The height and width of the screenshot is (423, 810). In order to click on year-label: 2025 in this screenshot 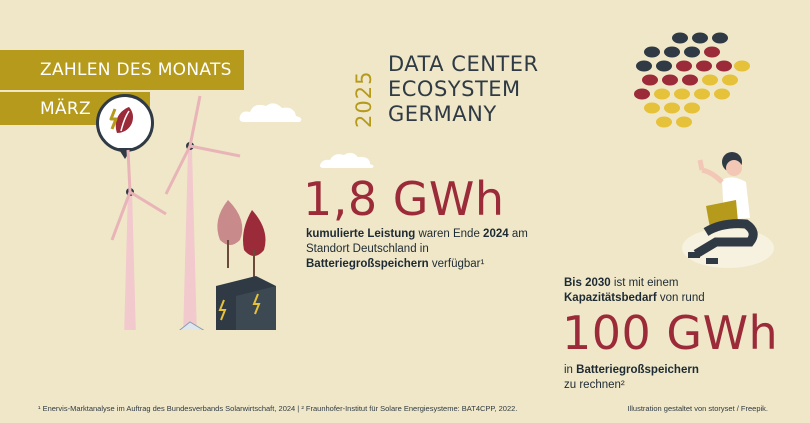, I will do `click(364, 99)`.